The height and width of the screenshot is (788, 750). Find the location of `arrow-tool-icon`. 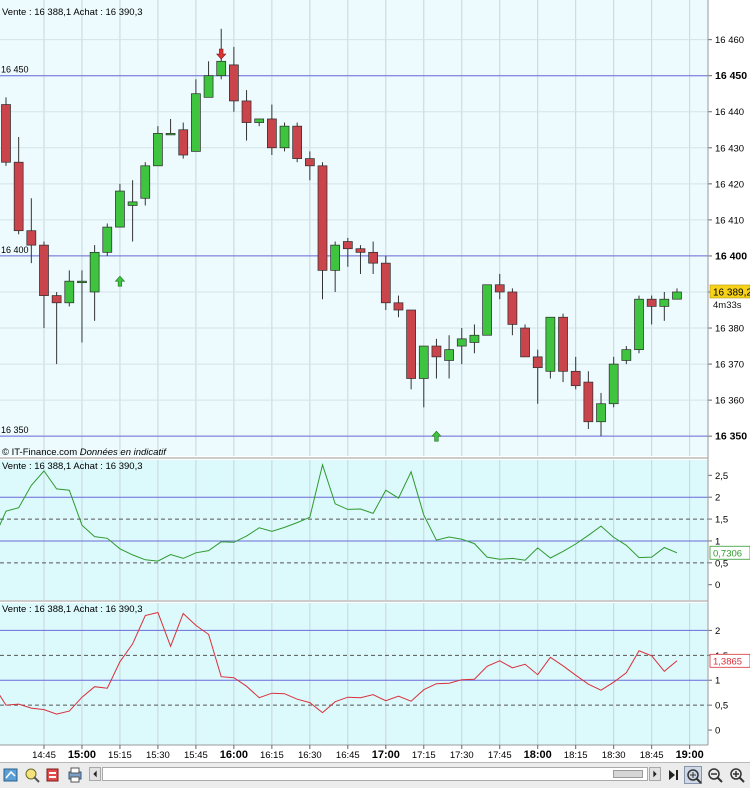

arrow-tool-icon is located at coordinates (11, 775).